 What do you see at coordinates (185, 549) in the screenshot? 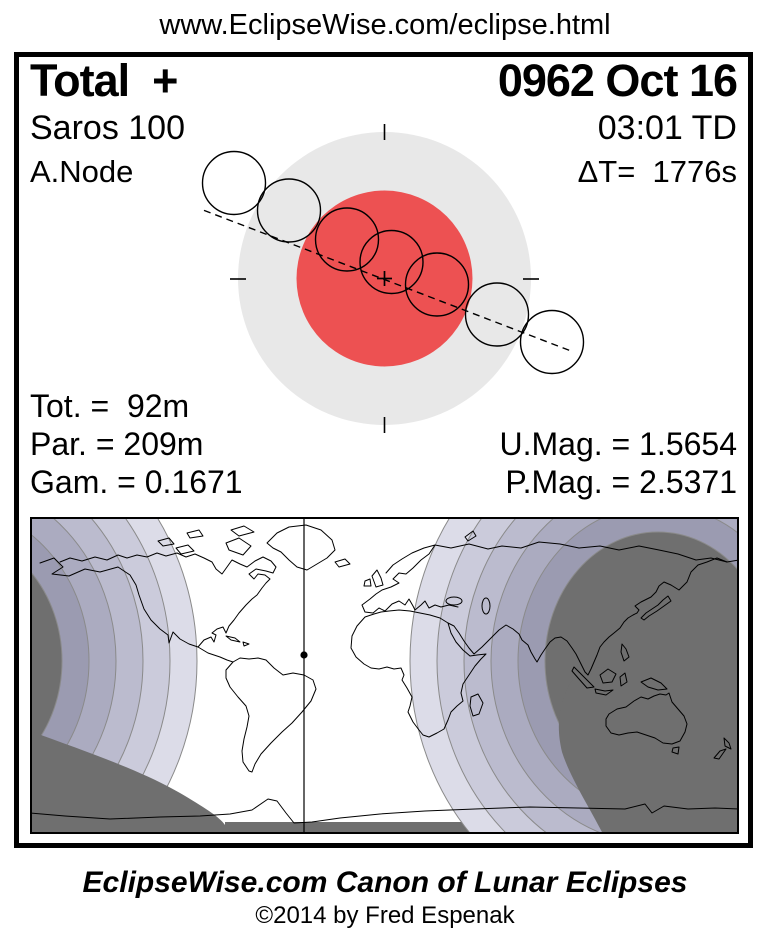
I see `victoria-island` at bounding box center [185, 549].